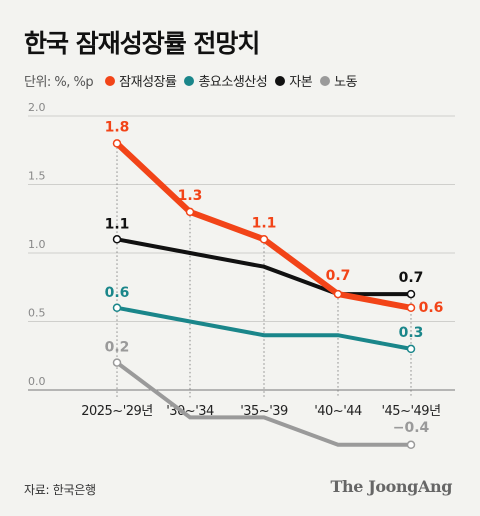  Describe the element at coordinates (411, 428) in the screenshot. I see `data-label: −0.4` at that location.